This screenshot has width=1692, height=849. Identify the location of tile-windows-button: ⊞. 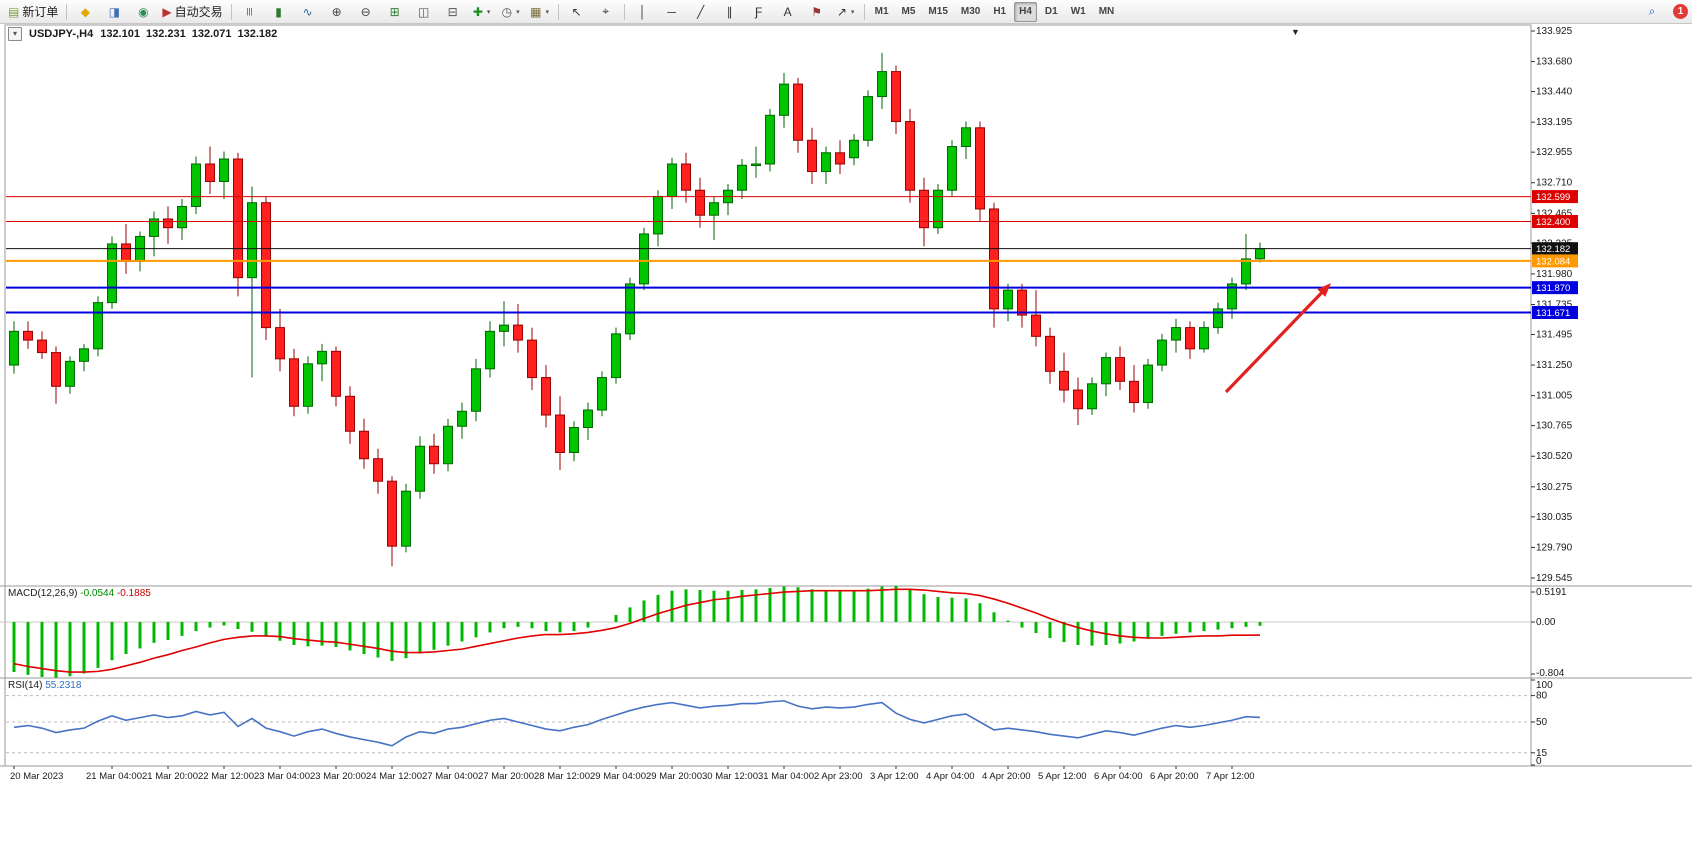
(395, 12).